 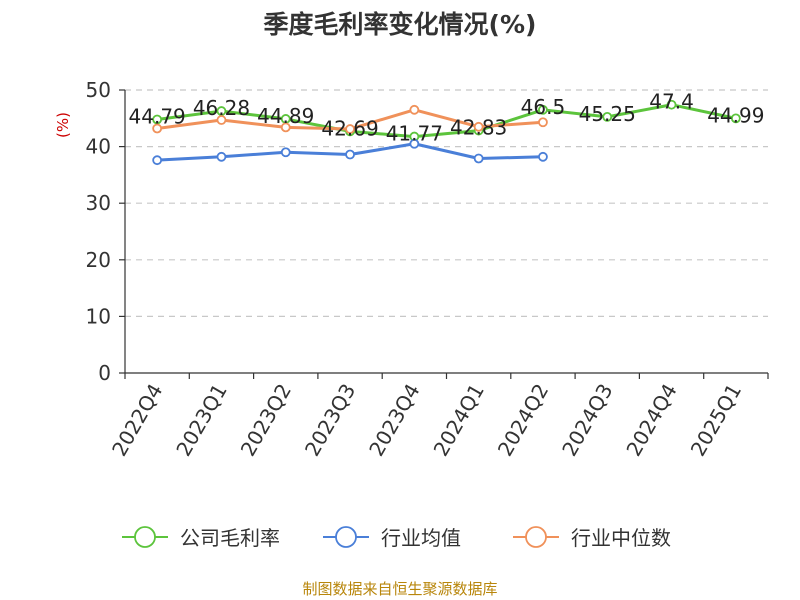 What do you see at coordinates (266, 420) in the screenshot?
I see `x-tick-label-2023Q2: 2023Q2` at bounding box center [266, 420].